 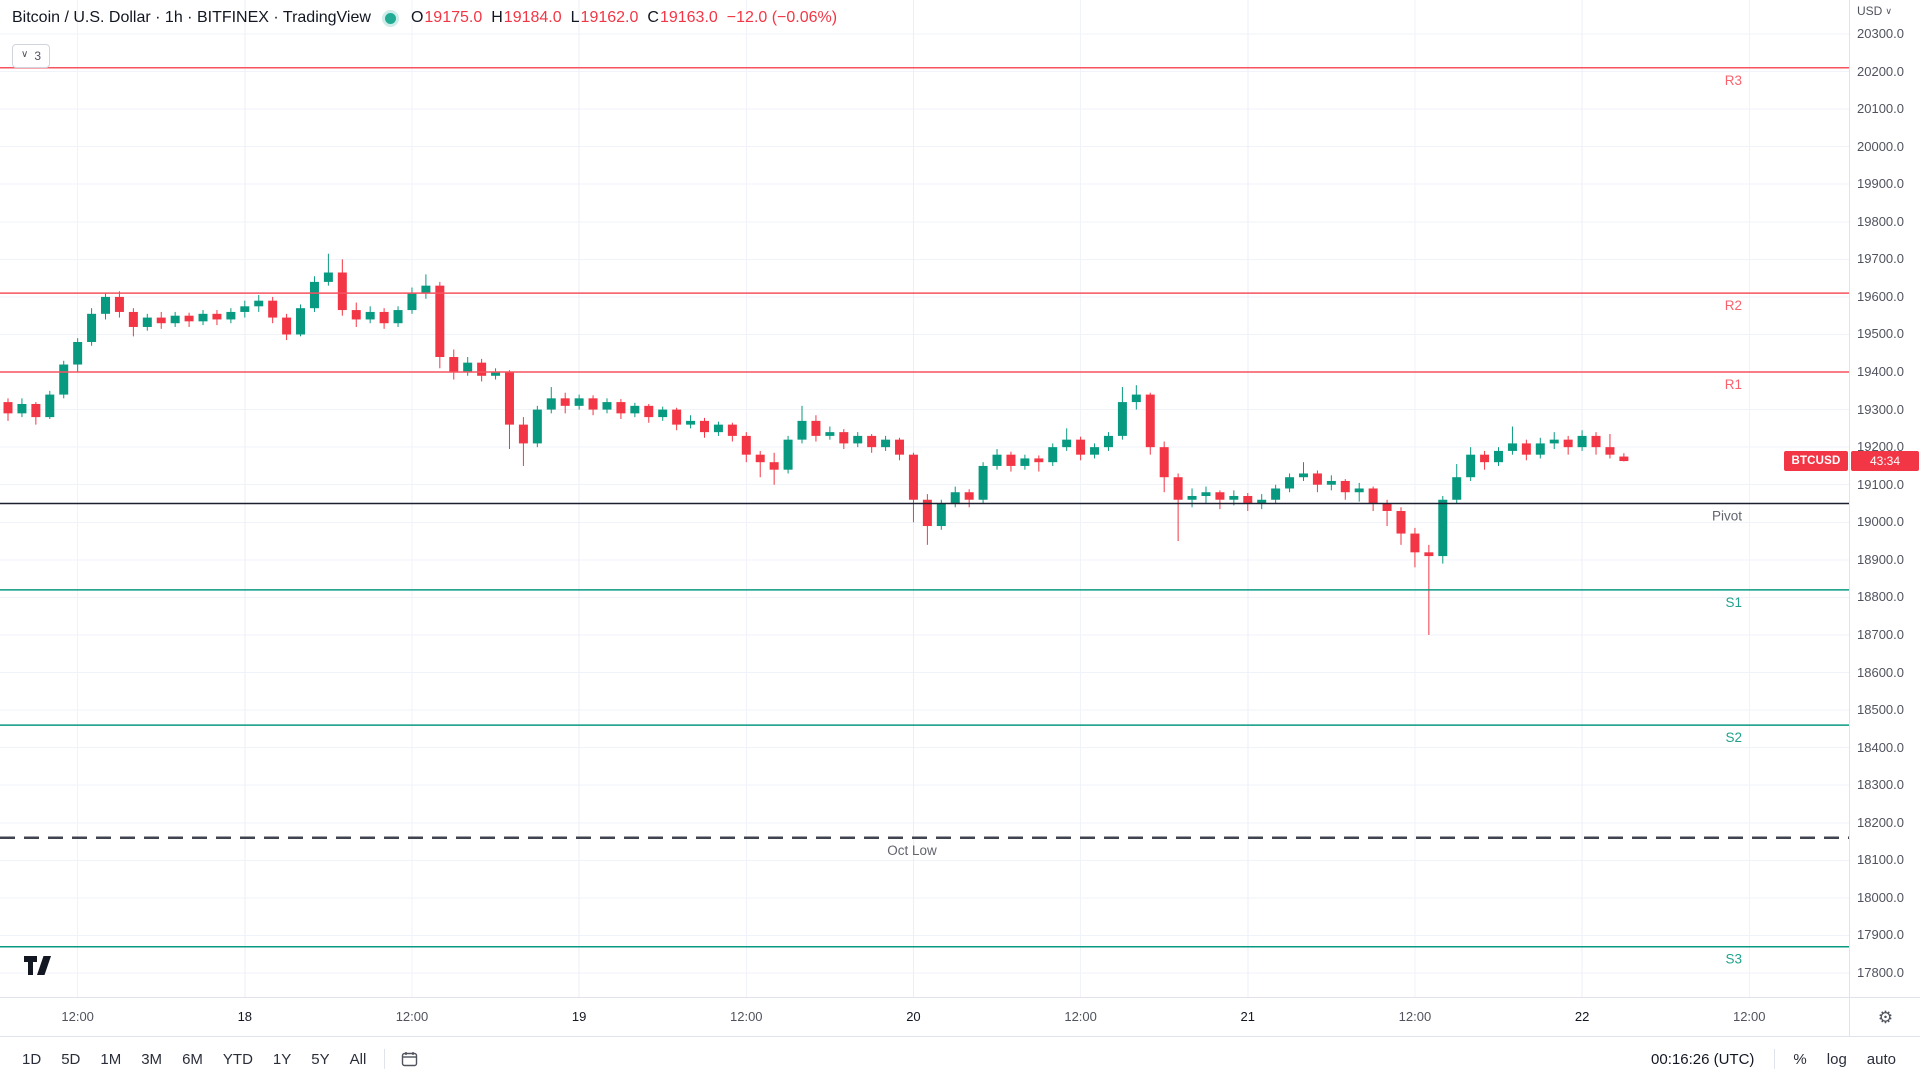 I want to click on countdown-badge: 43:34, so click(x=1885, y=461).